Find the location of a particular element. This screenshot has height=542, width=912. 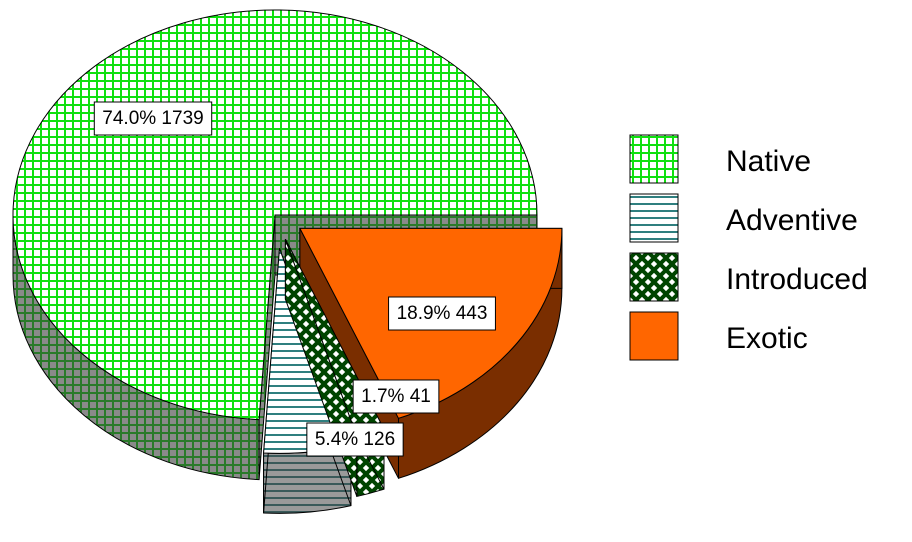

legend-label-adventive: Adventive is located at coordinates (792, 220).